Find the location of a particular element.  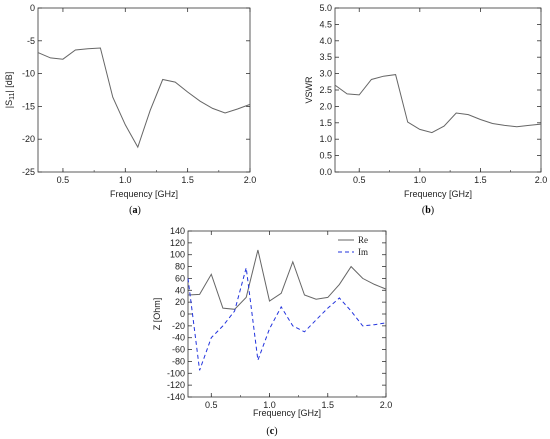

y-tick-label: -140 is located at coordinates (176, 397).